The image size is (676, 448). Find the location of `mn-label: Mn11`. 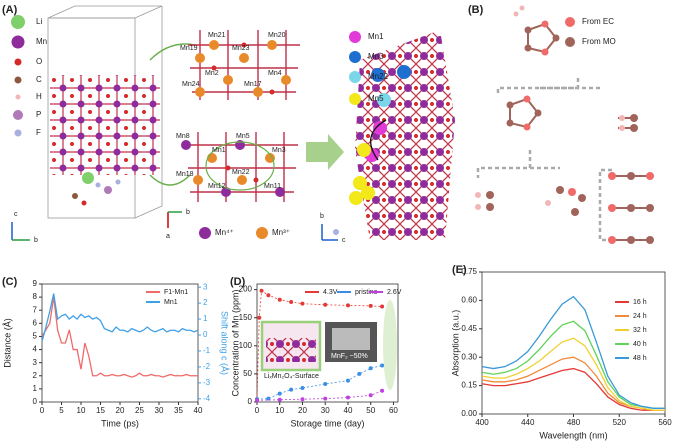

mn-label: Mn11 is located at coordinates (272, 186).